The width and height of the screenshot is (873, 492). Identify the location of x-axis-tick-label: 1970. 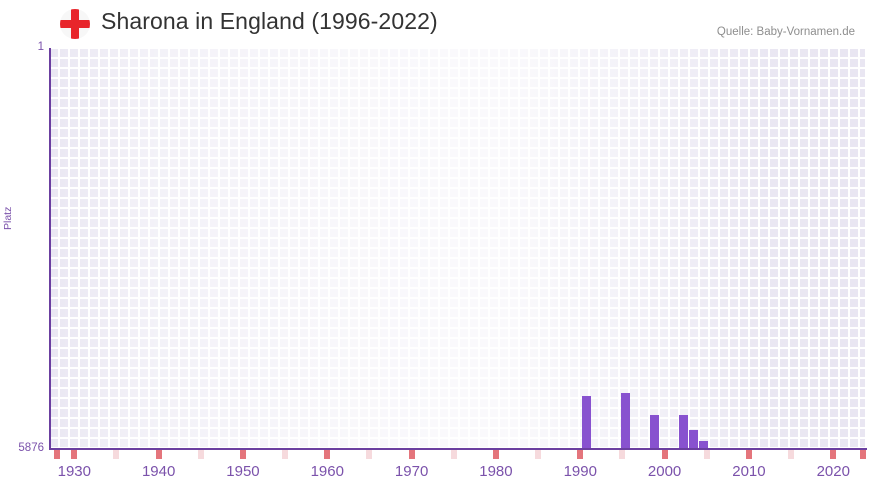
(411, 471).